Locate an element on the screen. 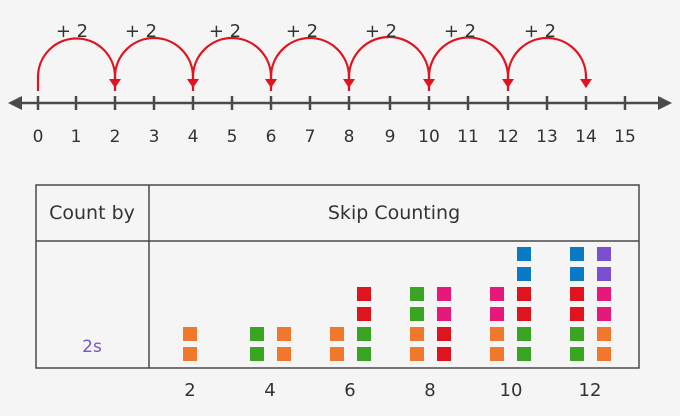 This screenshot has height=416, width=680. block-8-0-2-green is located at coordinates (417, 314).